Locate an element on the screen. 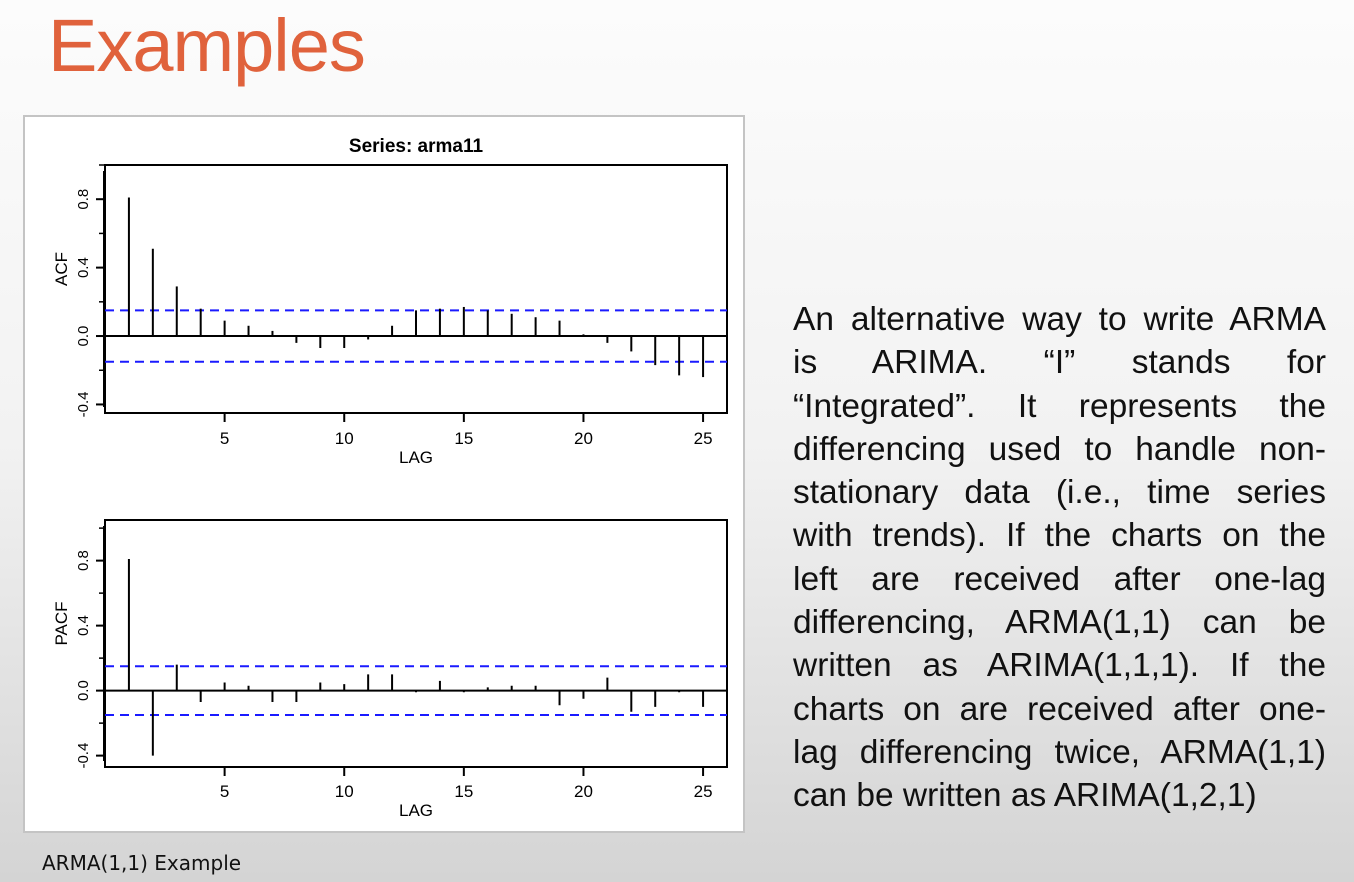 Image resolution: width=1354 pixels, height=882 pixels. acf-title: Series: arma11 is located at coordinates (416, 146).